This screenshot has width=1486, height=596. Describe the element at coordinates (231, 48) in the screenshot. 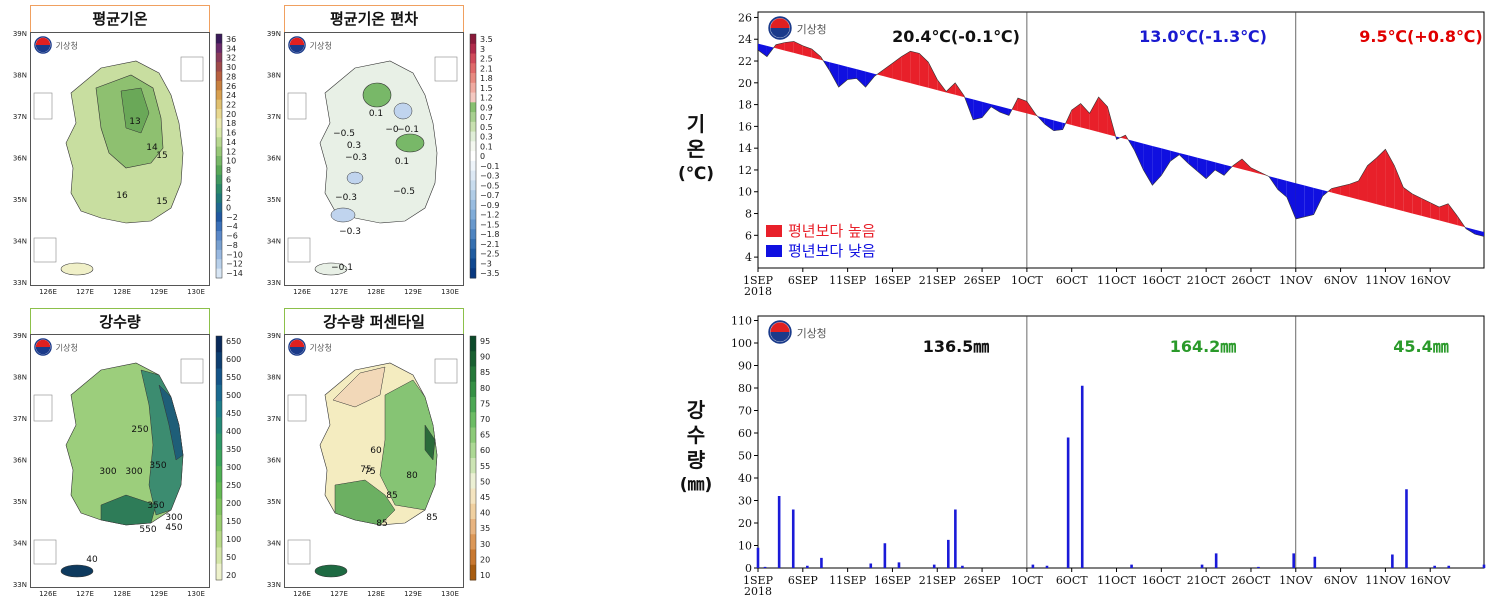

I see `colorbar-tick: 34` at that location.